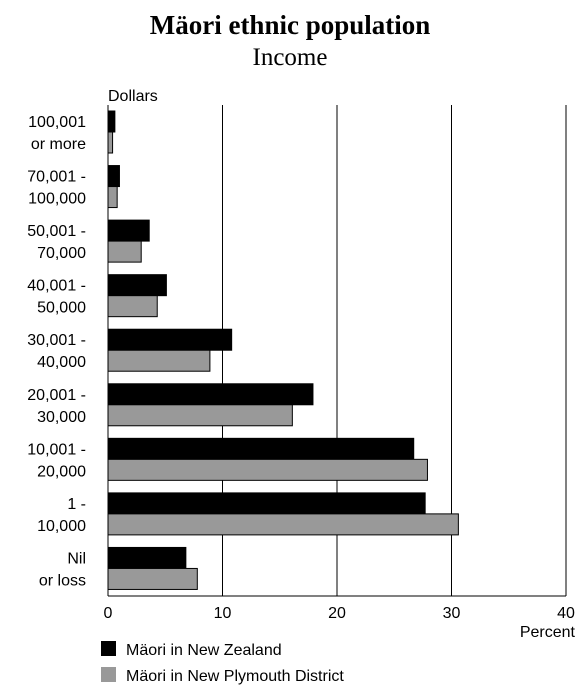 The image size is (580, 687). Describe the element at coordinates (56, 177) in the screenshot. I see `category-label: 70,001 -` at that location.